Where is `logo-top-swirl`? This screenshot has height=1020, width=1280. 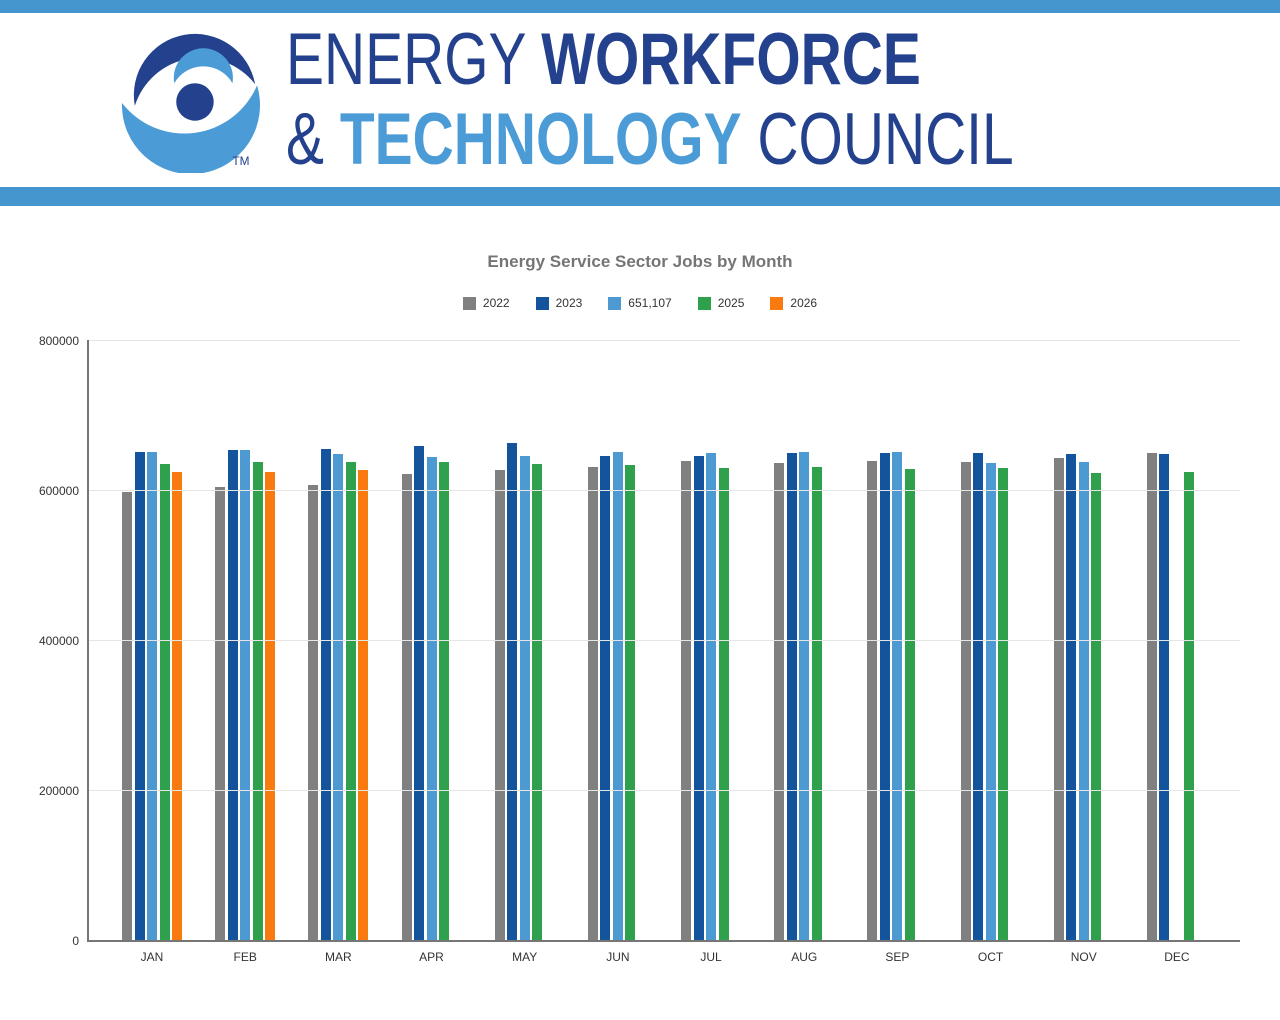
logo-top-swirl is located at coordinates (194, 69).